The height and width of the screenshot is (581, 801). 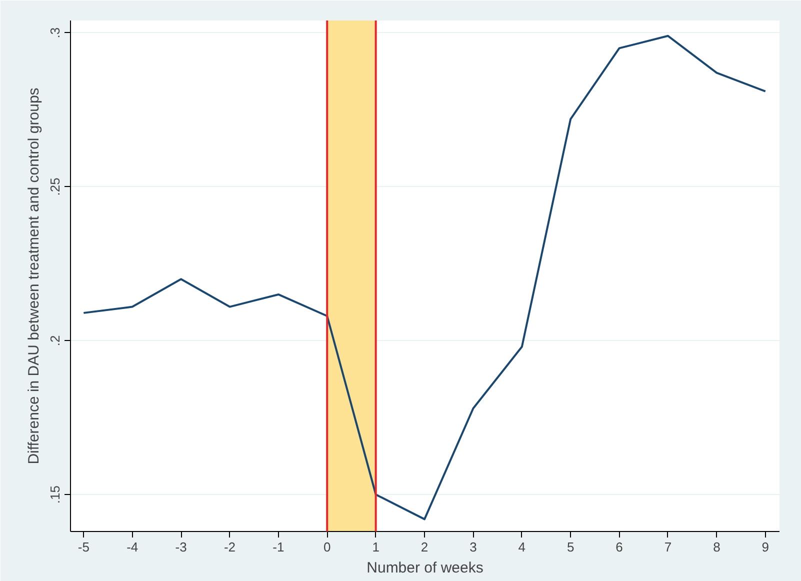 What do you see at coordinates (230, 547) in the screenshot?
I see `x-tick-label: -2` at bounding box center [230, 547].